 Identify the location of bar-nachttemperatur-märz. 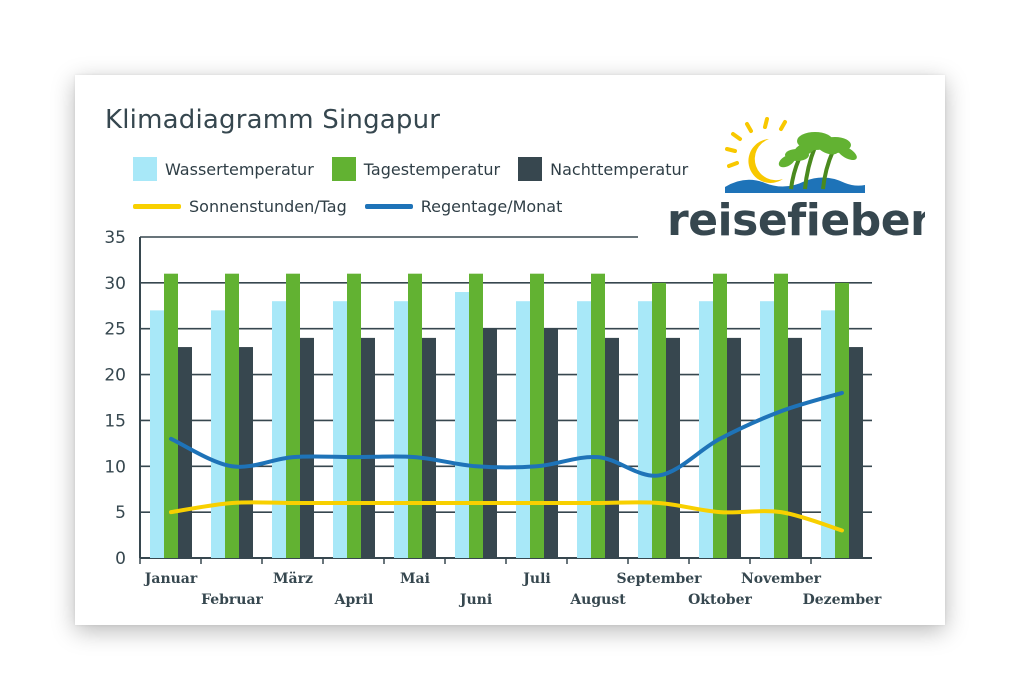
(307, 447).